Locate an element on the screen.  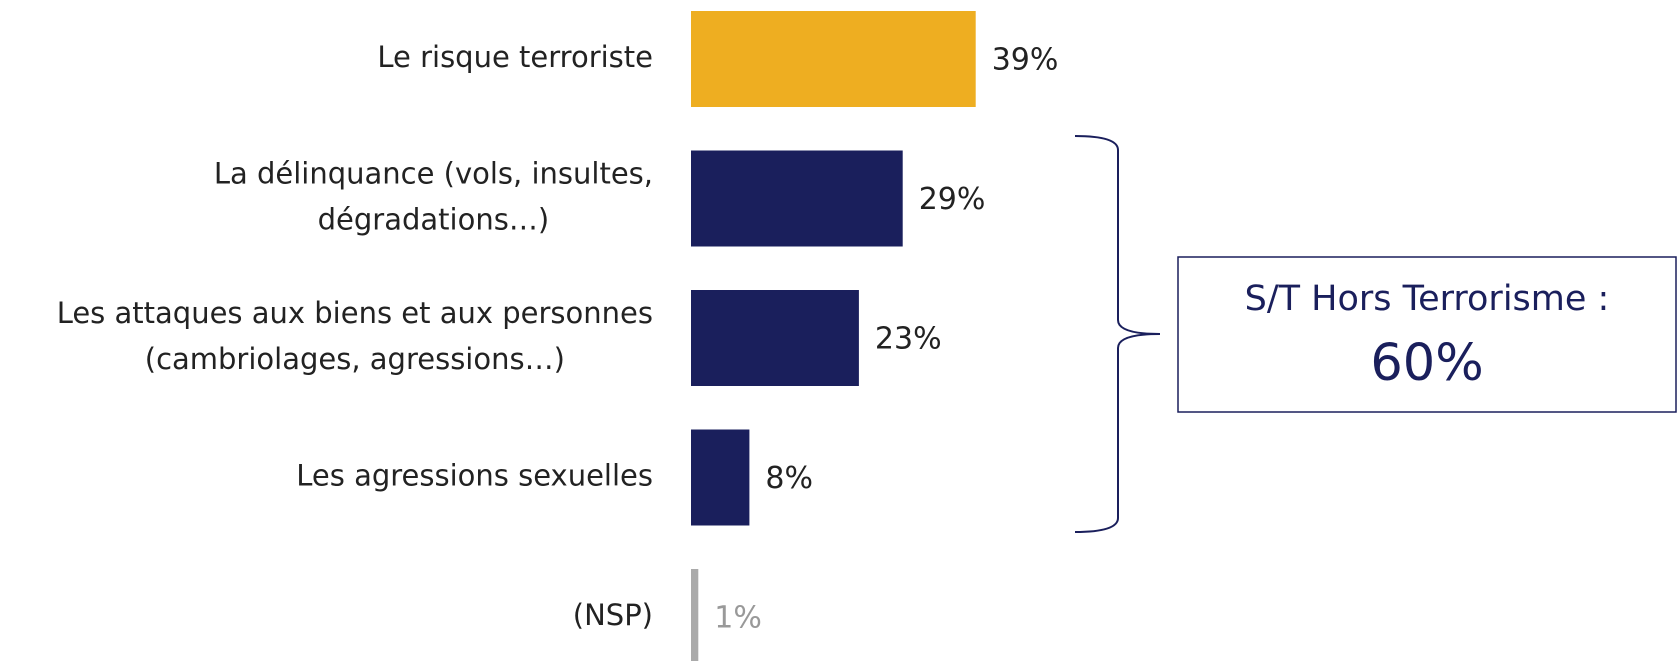
category-label: (NSP) is located at coordinates (613, 615).